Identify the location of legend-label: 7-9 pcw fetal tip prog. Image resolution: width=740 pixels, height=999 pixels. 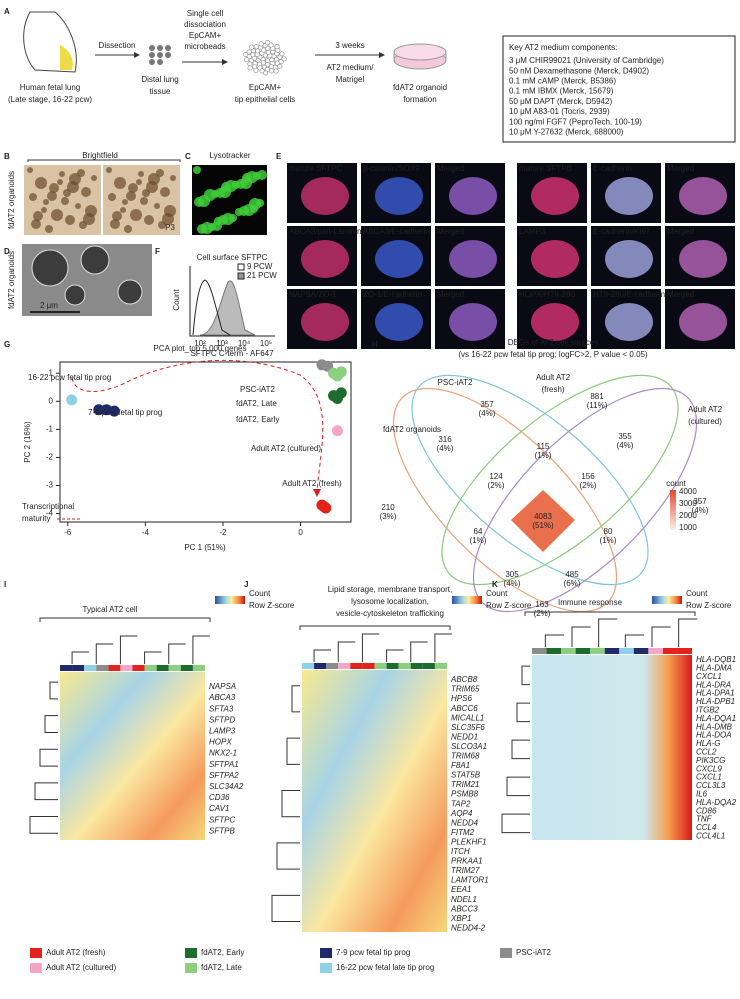
(373, 952).